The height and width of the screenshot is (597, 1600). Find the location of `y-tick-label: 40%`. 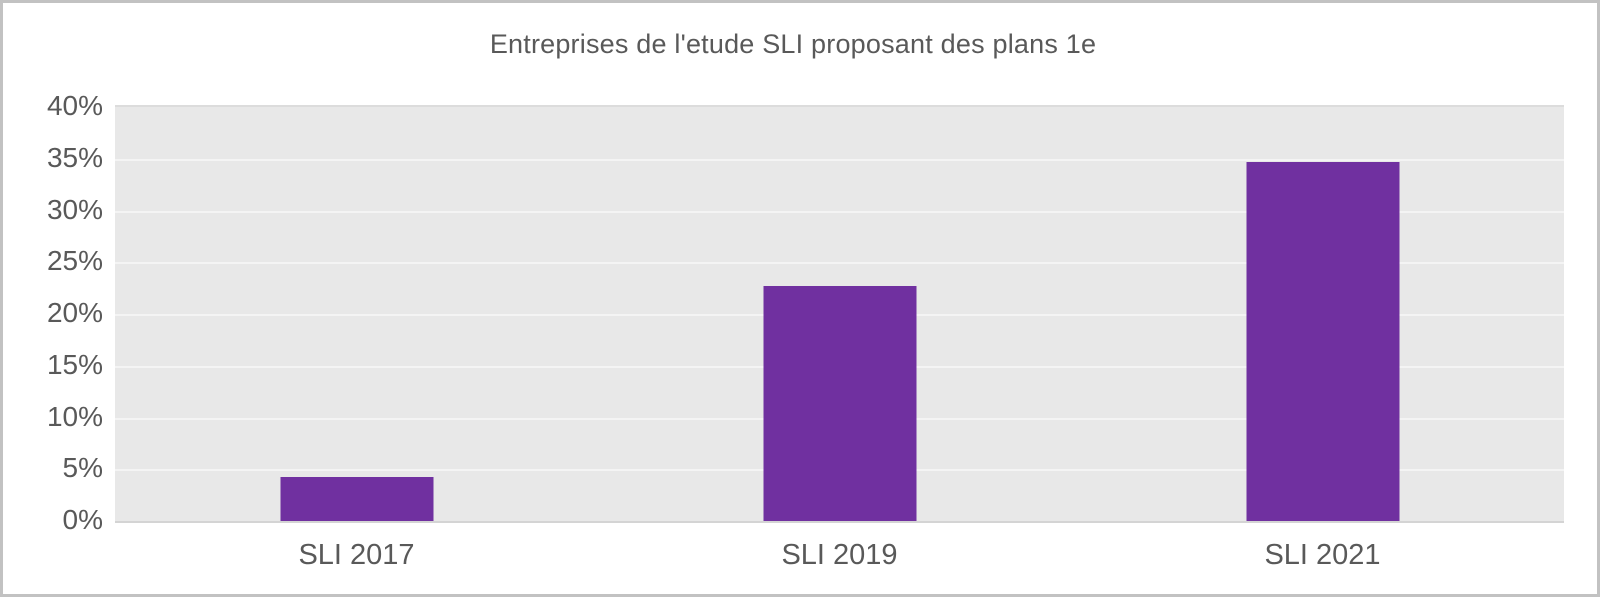

y-tick-label: 40% is located at coordinates (74, 105).